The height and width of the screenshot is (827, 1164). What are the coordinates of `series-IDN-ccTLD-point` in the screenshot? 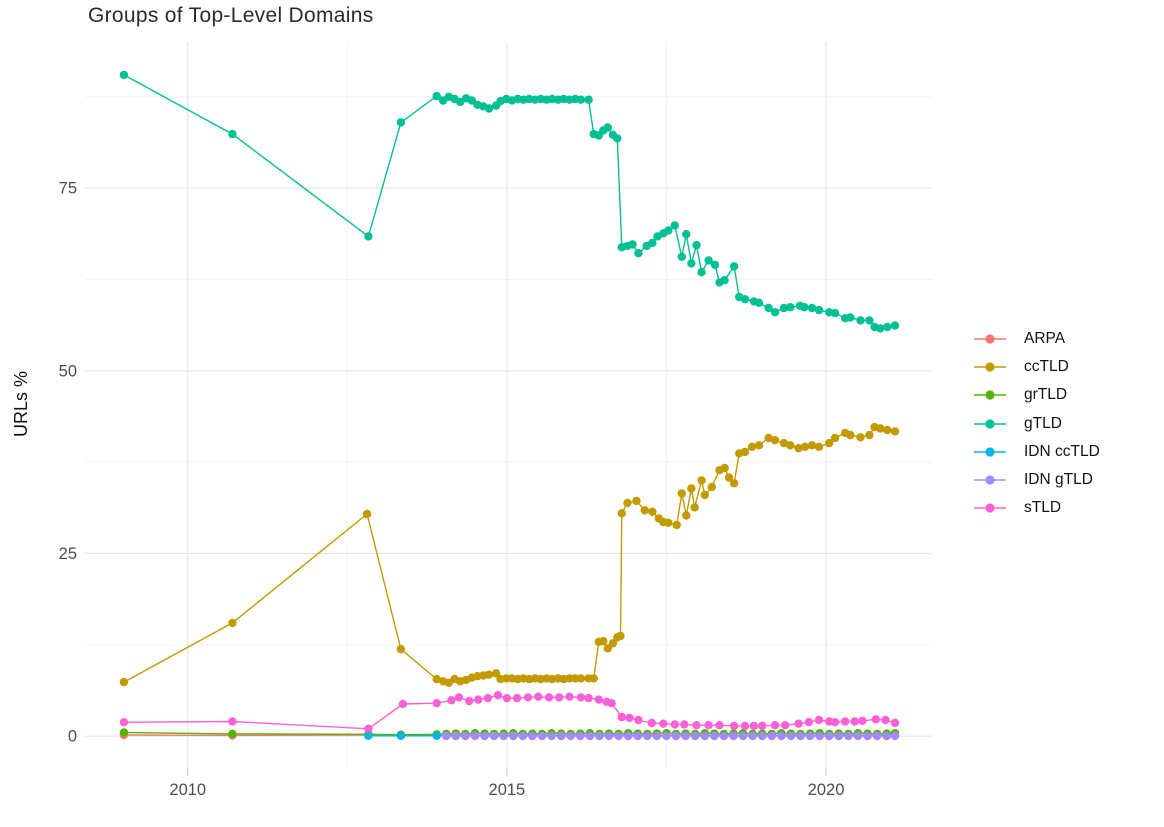 It's located at (401, 735).